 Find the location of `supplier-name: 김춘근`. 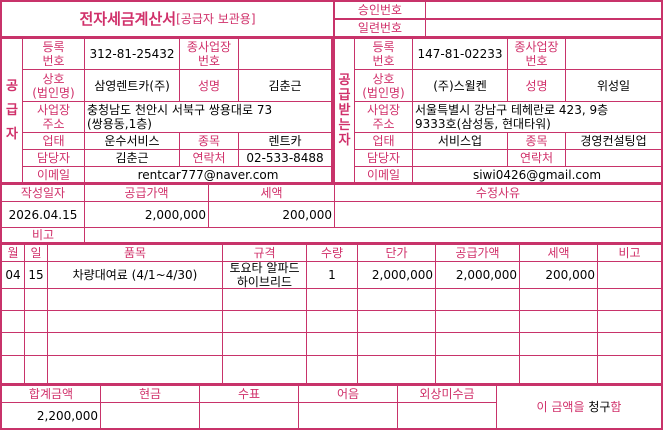

supplier-name: 김춘근 is located at coordinates (285, 85).